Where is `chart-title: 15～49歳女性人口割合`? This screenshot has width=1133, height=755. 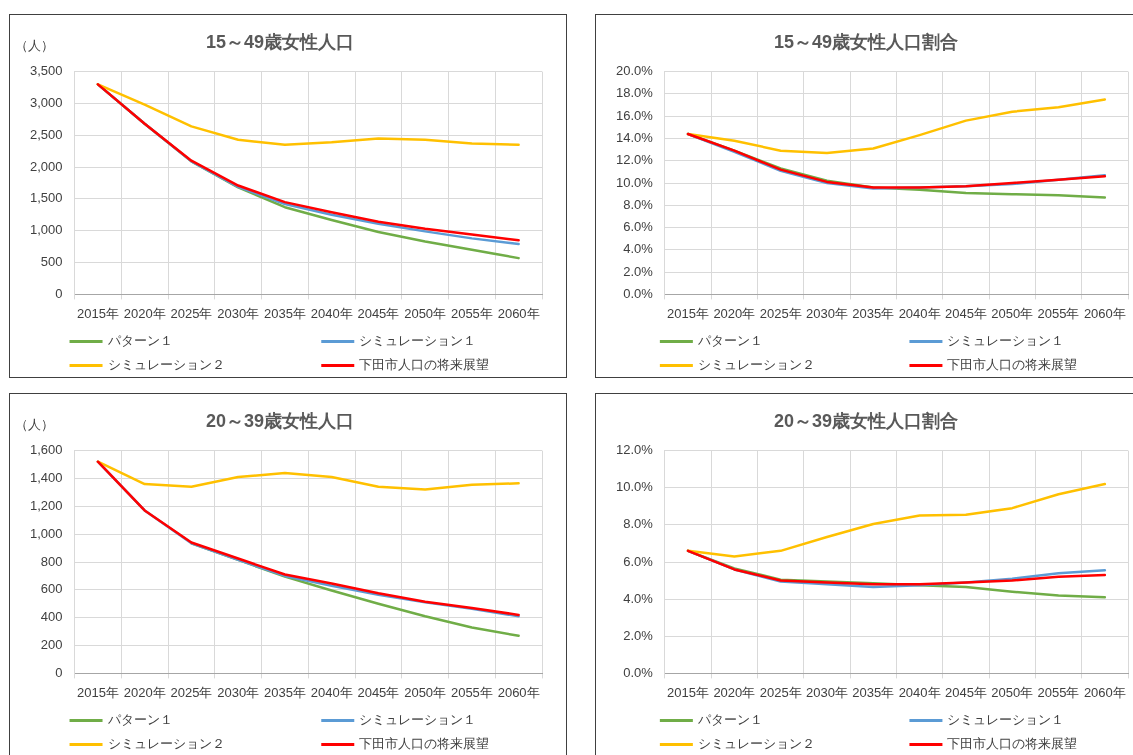 chart-title: 15～49歳女性人口割合 is located at coordinates (866, 41).